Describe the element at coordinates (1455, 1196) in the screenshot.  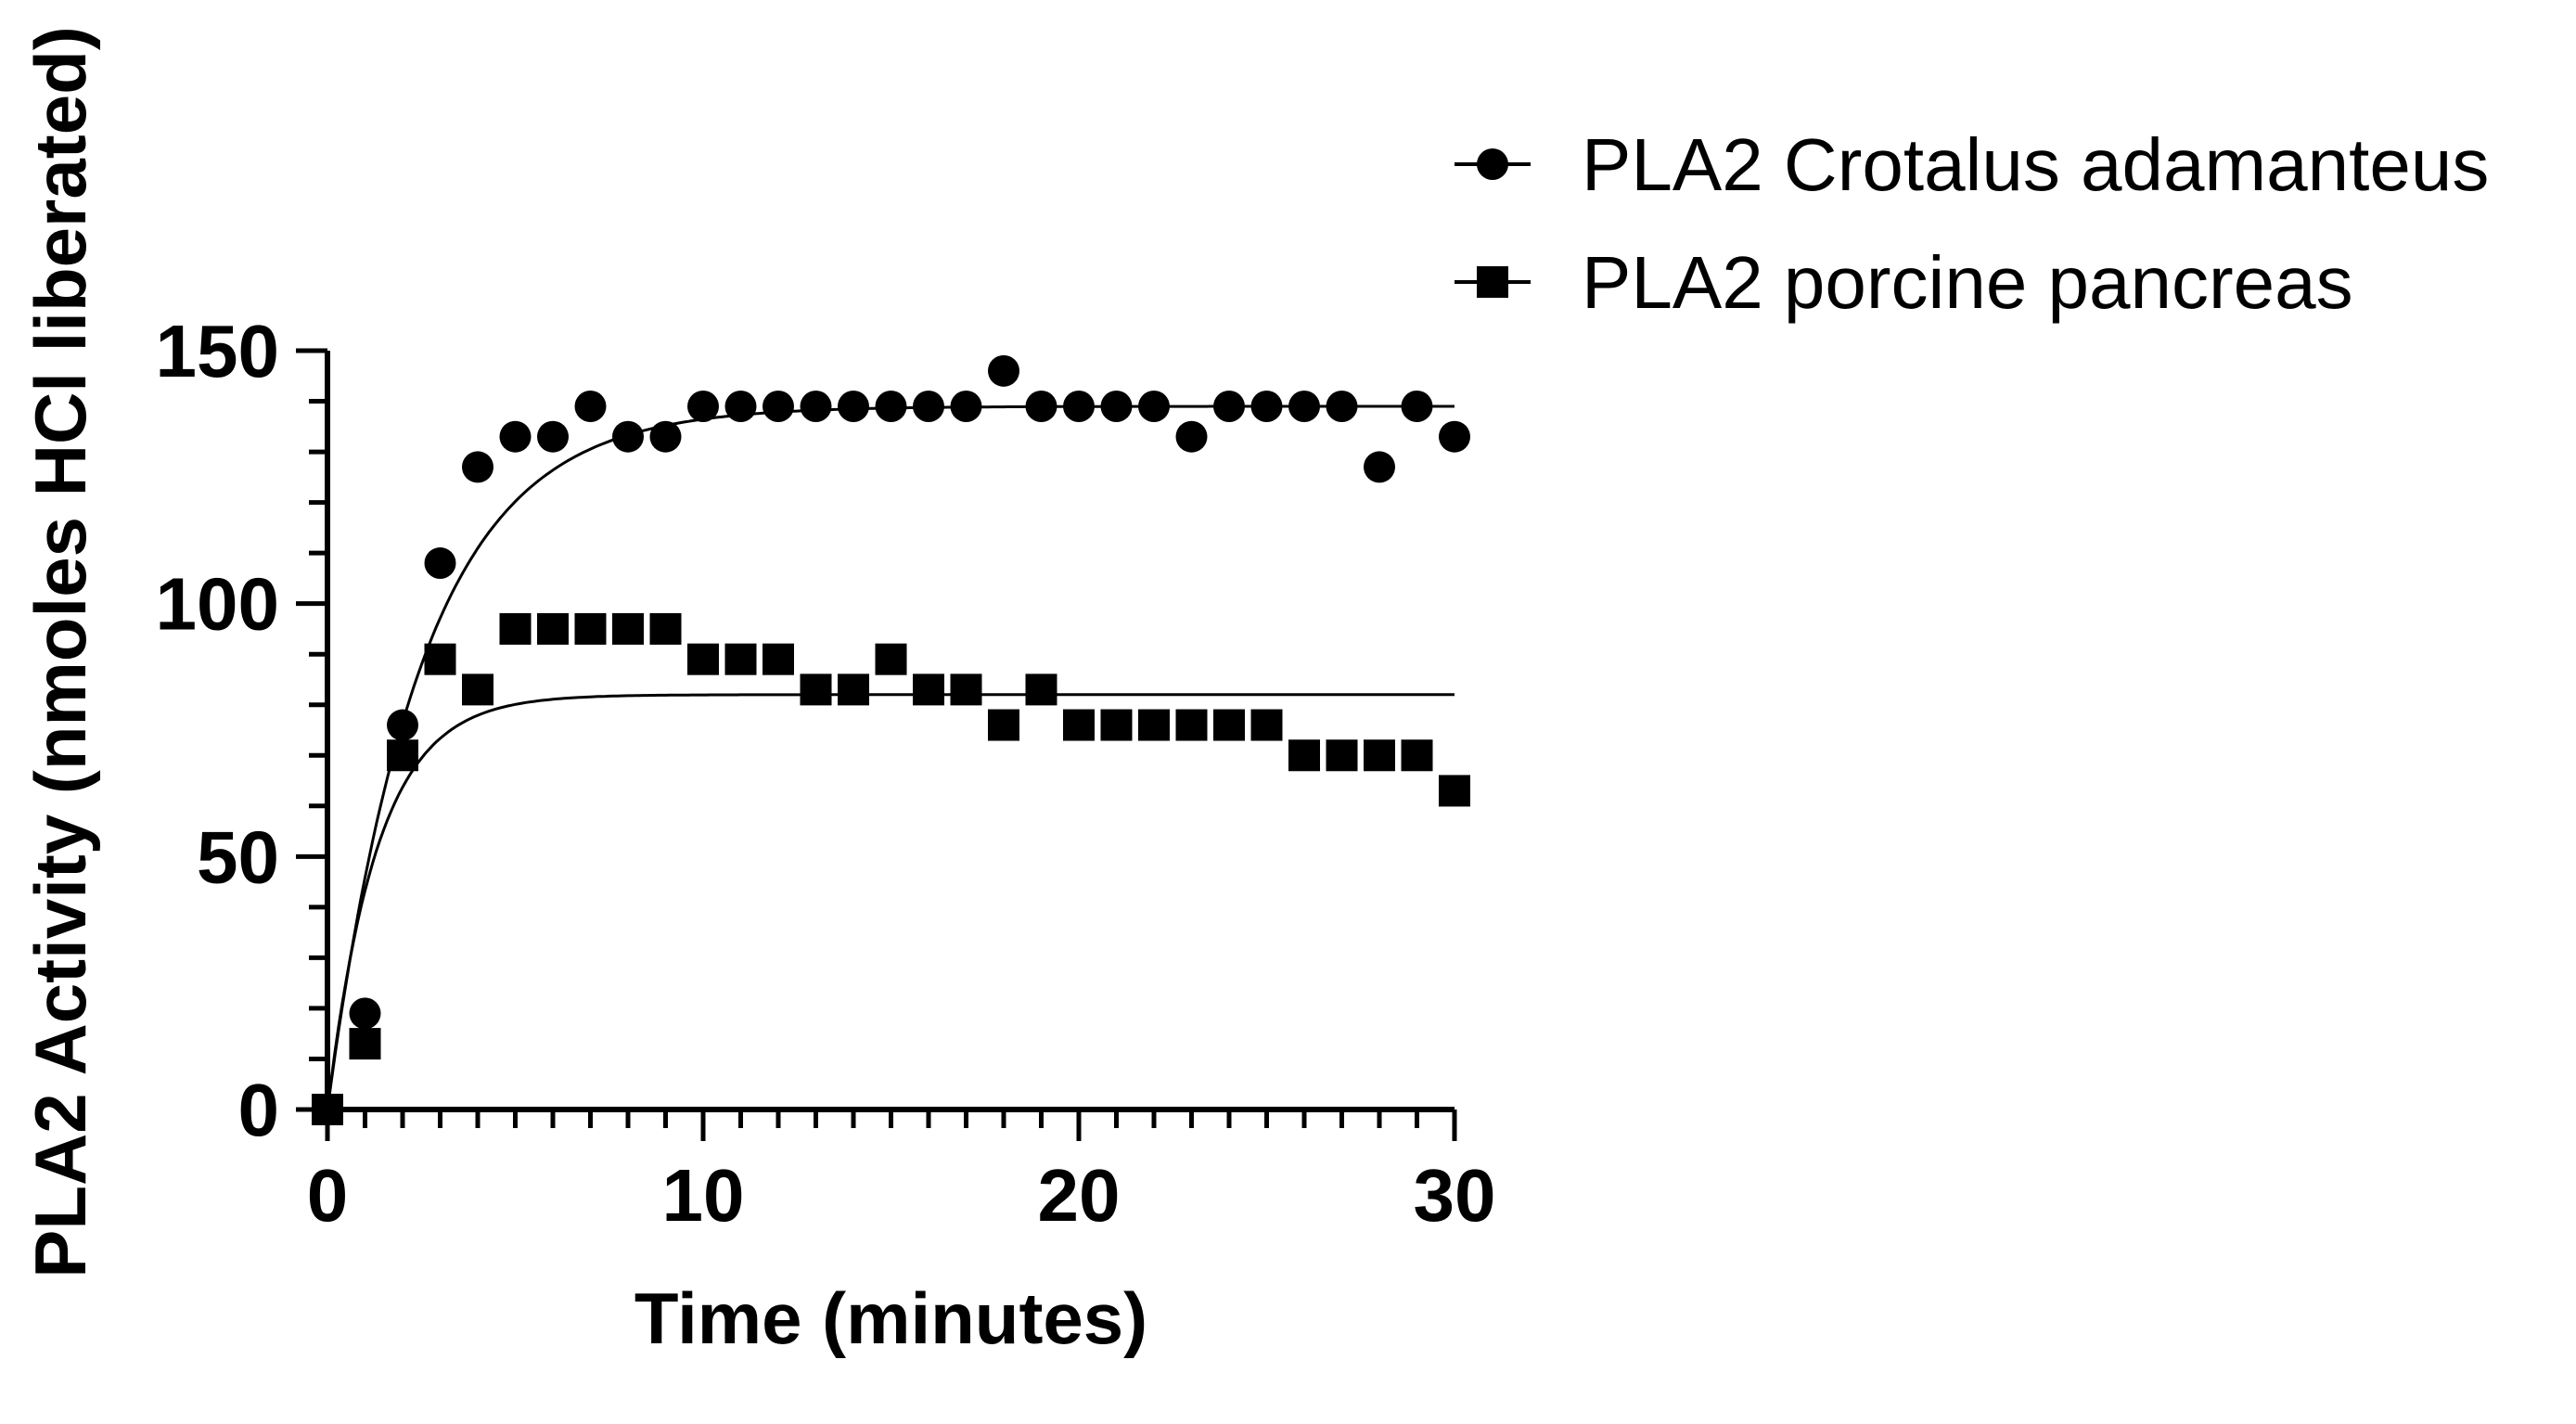
I see `x-tick-label: 30` at that location.